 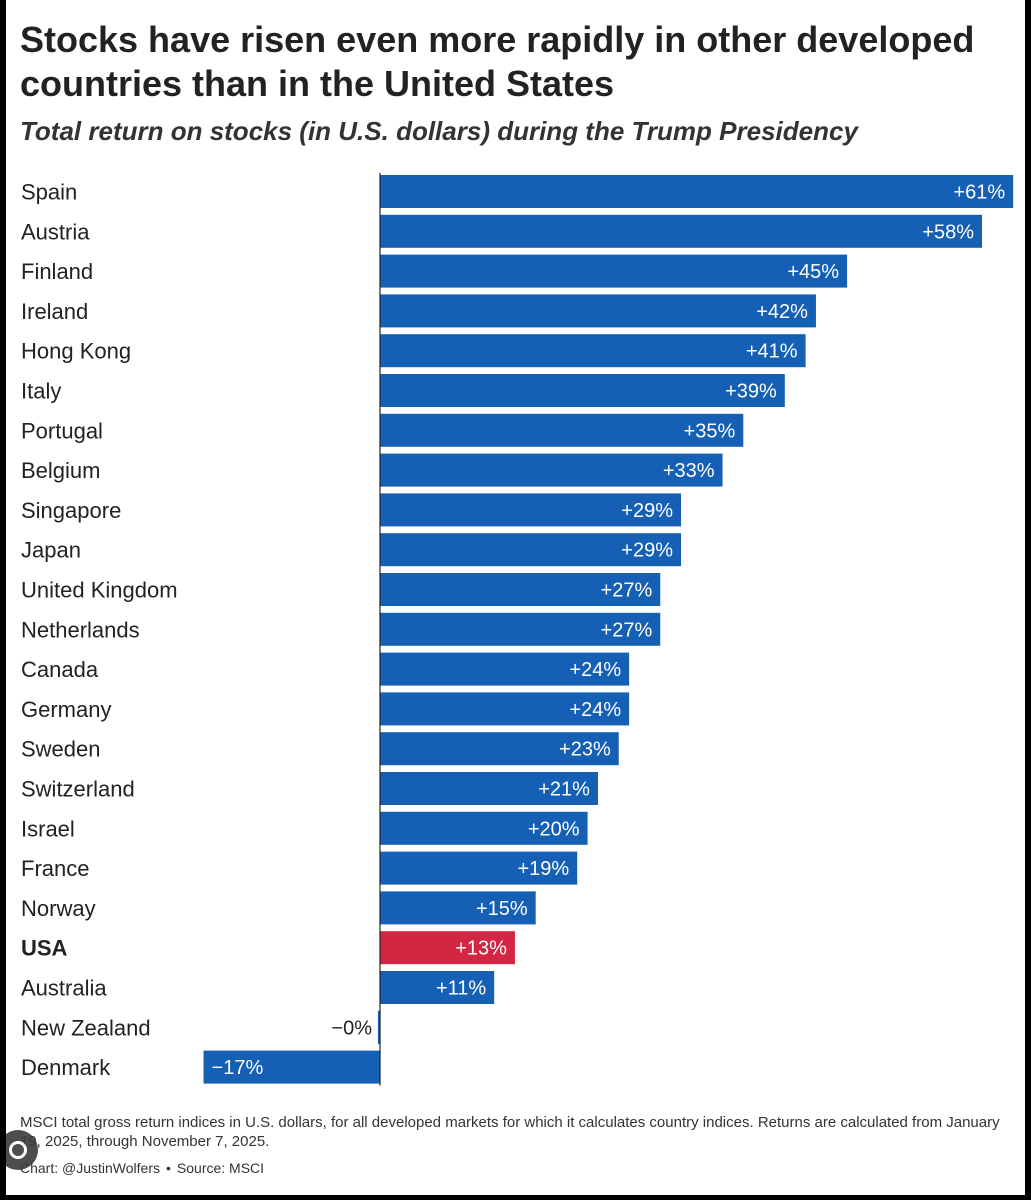 I want to click on bar-belgium, so click(x=551, y=470).